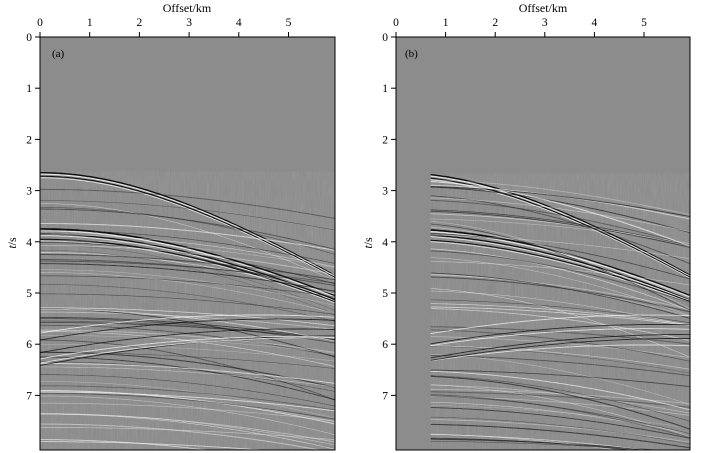 This screenshot has width=701, height=453. What do you see at coordinates (595, 23) in the screenshot?
I see `panel-b-x-tick-label: 4` at bounding box center [595, 23].